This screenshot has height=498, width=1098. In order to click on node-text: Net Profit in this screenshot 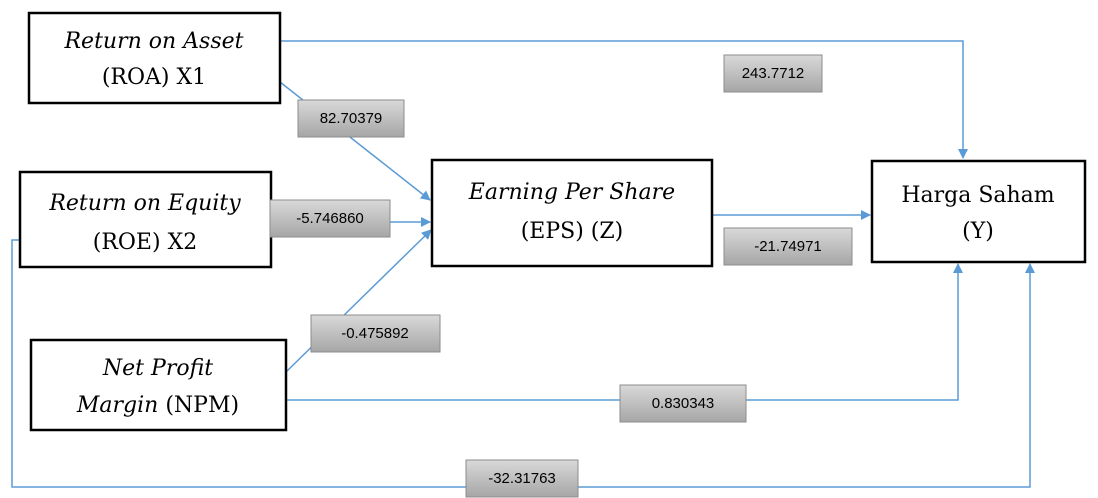, I will do `click(157, 368)`.